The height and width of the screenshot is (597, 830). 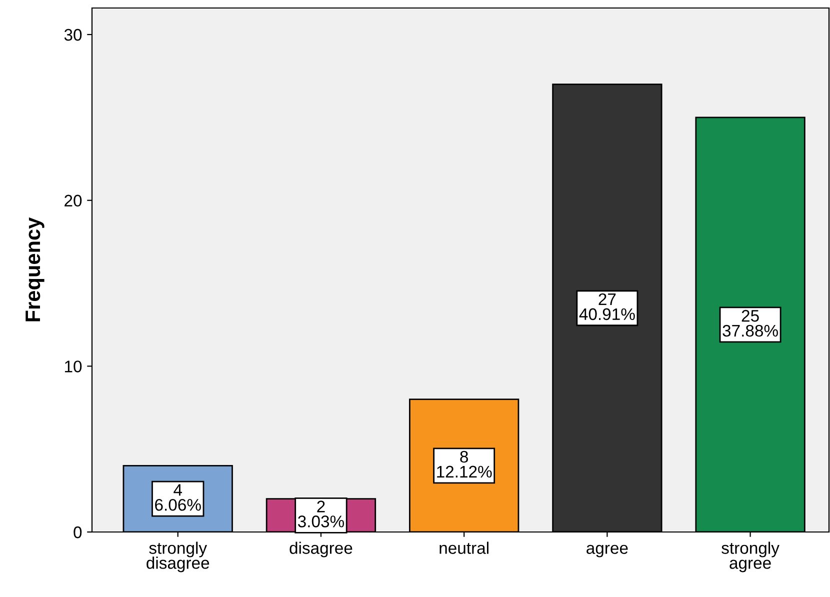 I want to click on x-tick-label: disagree, so click(x=321, y=550).